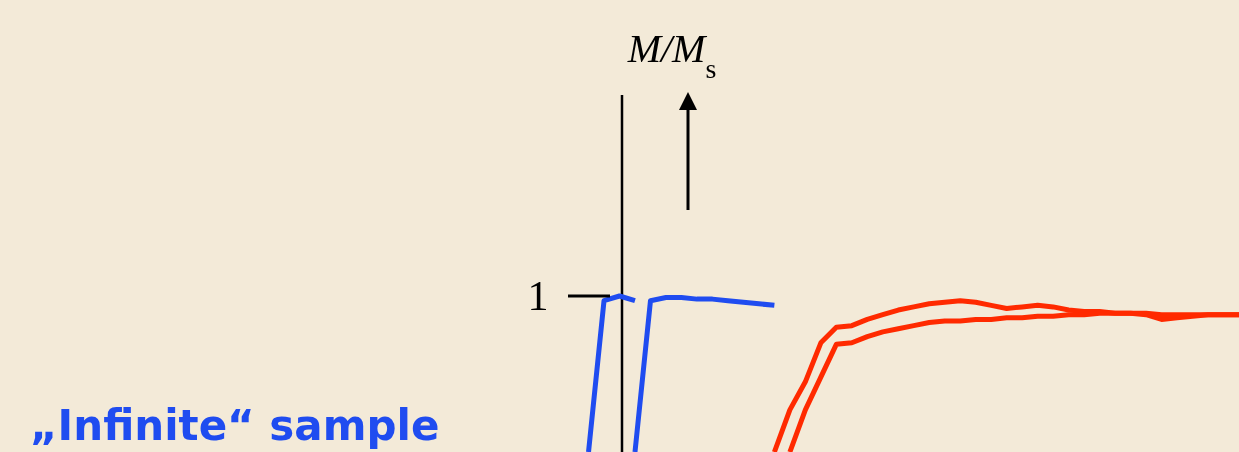 The image size is (1239, 452). I want to click on text: M/M$_{s}$, so click(671, 55).